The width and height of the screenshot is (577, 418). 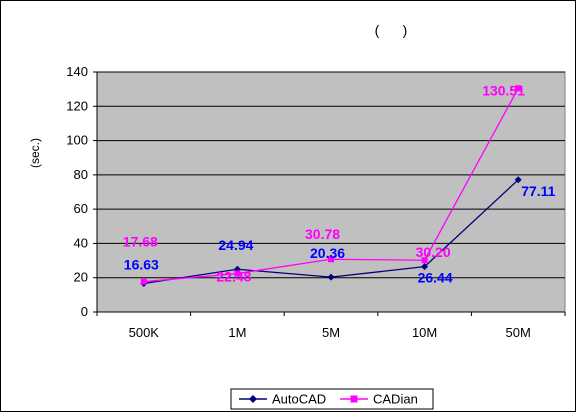 What do you see at coordinates (77, 71) in the screenshot?
I see `y-tick-label: 140` at bounding box center [77, 71].